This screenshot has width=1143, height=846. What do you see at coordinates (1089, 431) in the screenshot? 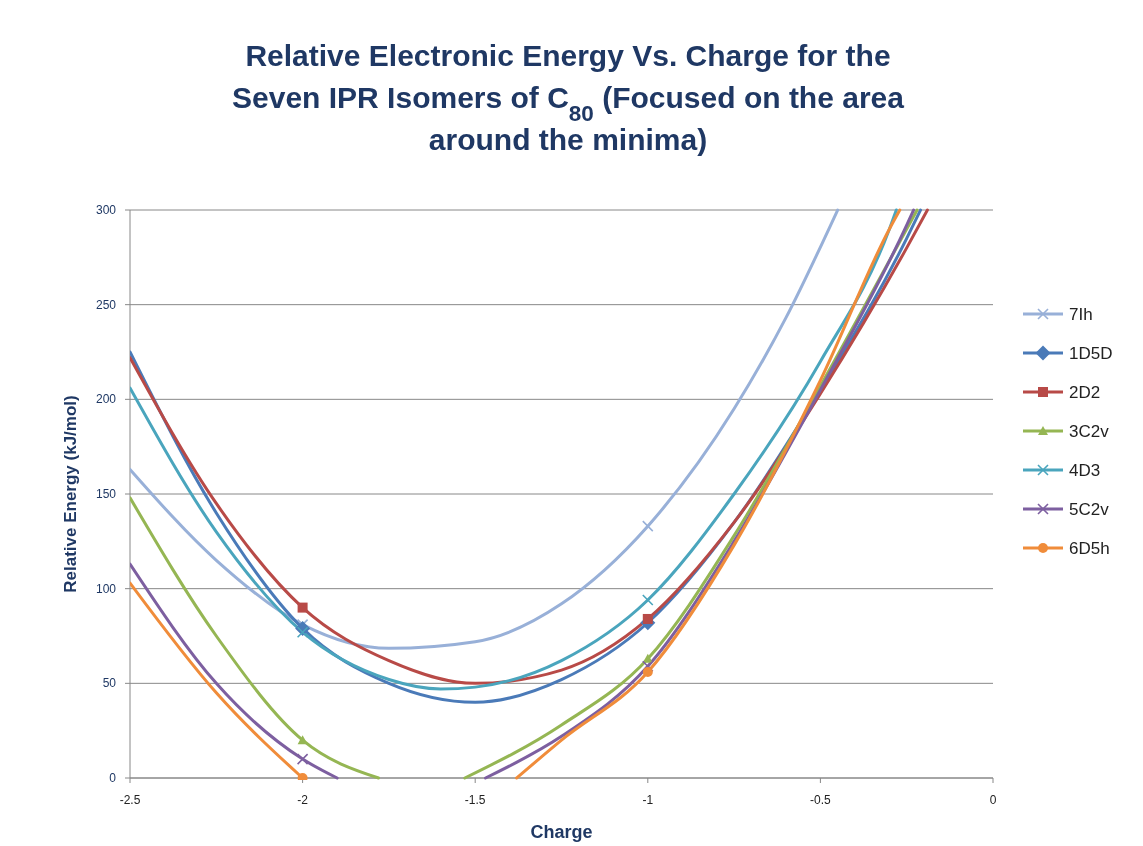
I see `legend-label: 3C2v` at bounding box center [1089, 431].